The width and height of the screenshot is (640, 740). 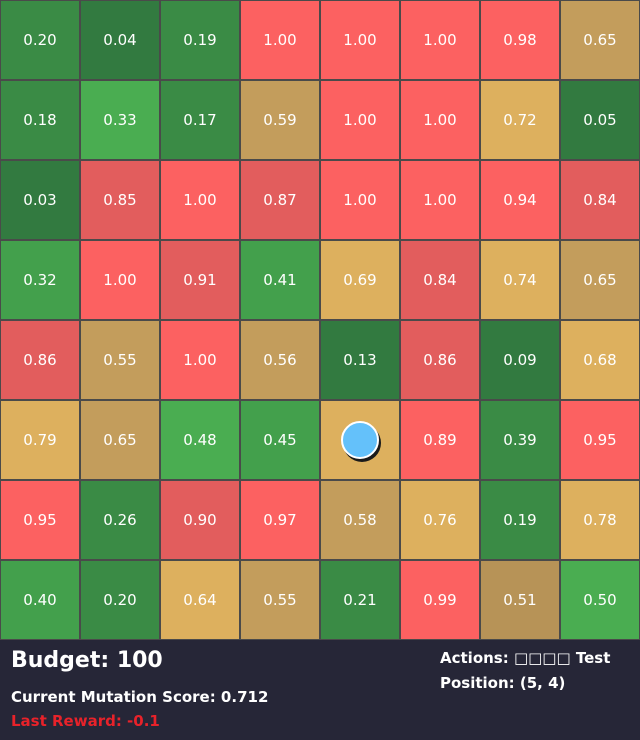 What do you see at coordinates (520, 120) in the screenshot?
I see `grid-cell-1-6: 0.72` at bounding box center [520, 120].